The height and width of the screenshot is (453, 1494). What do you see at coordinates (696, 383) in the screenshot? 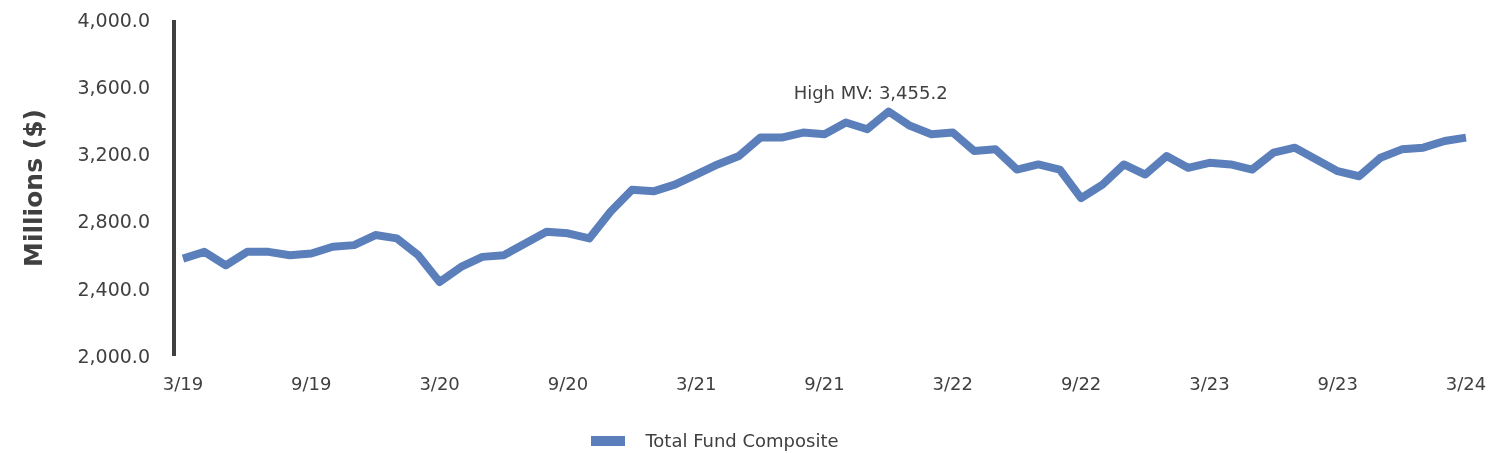
I see `x-tick-label: 3/21` at bounding box center [696, 383].